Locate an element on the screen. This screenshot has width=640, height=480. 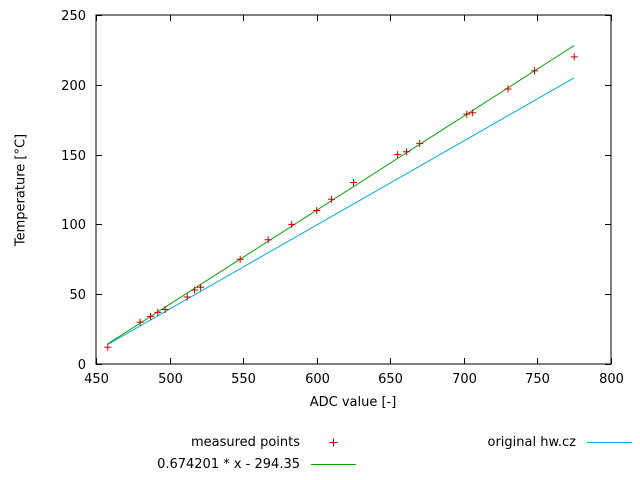
x-axis-label: ADC value [-] is located at coordinates (353, 402).